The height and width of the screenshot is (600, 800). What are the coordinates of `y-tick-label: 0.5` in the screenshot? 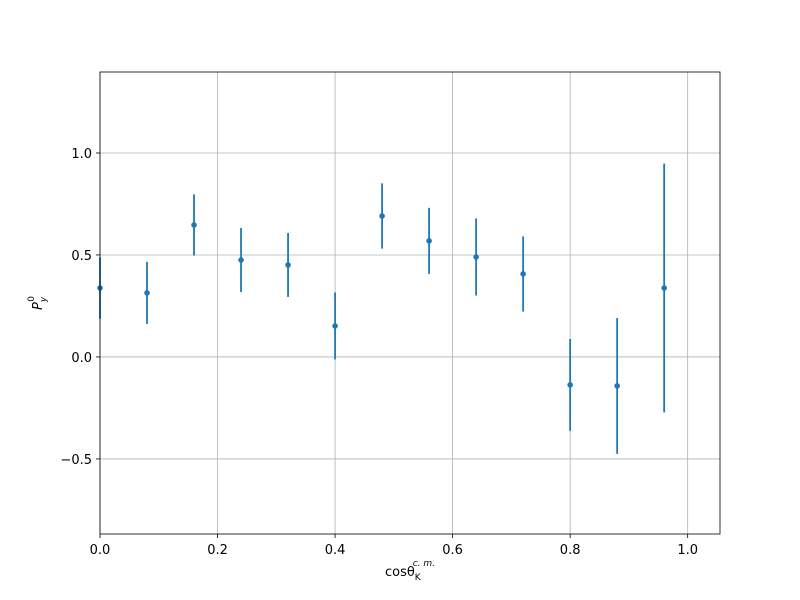 It's located at (81, 256).